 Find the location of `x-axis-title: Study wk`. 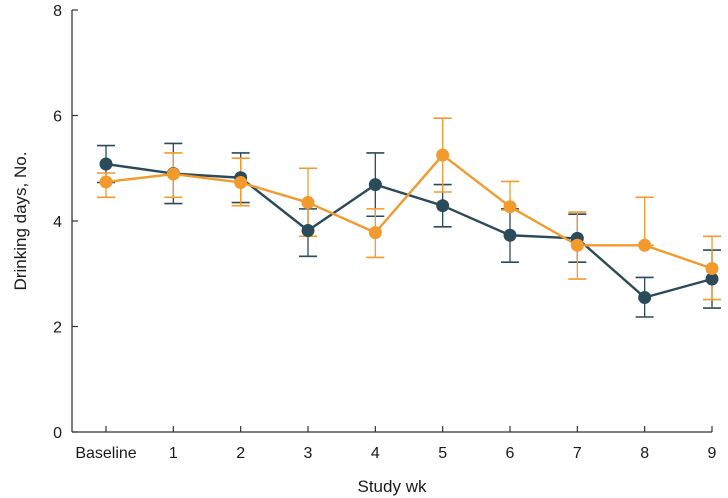

x-axis-title: Study wk is located at coordinates (392, 486).